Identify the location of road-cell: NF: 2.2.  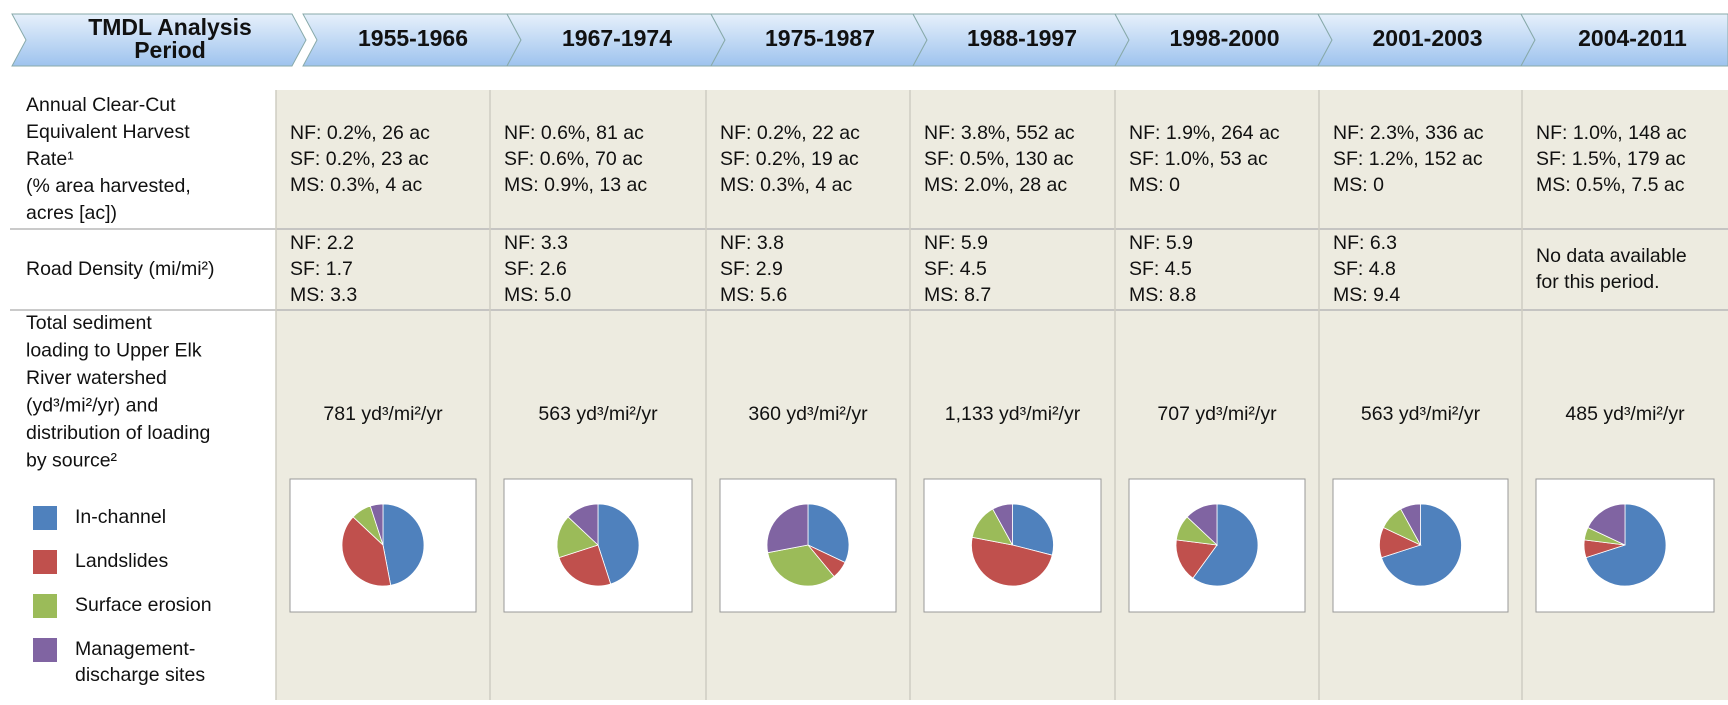
(322, 243).